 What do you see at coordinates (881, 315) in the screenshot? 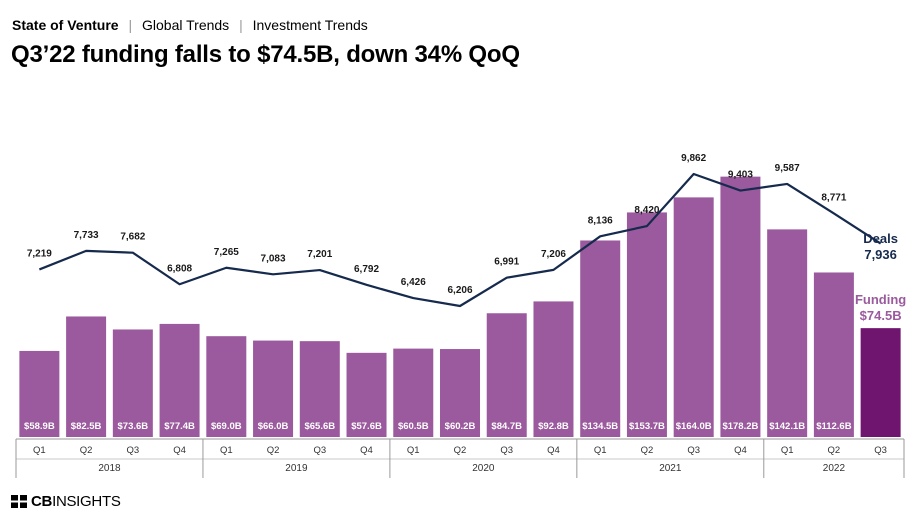
I see `funding-callout-value: $74.5B` at bounding box center [881, 315].